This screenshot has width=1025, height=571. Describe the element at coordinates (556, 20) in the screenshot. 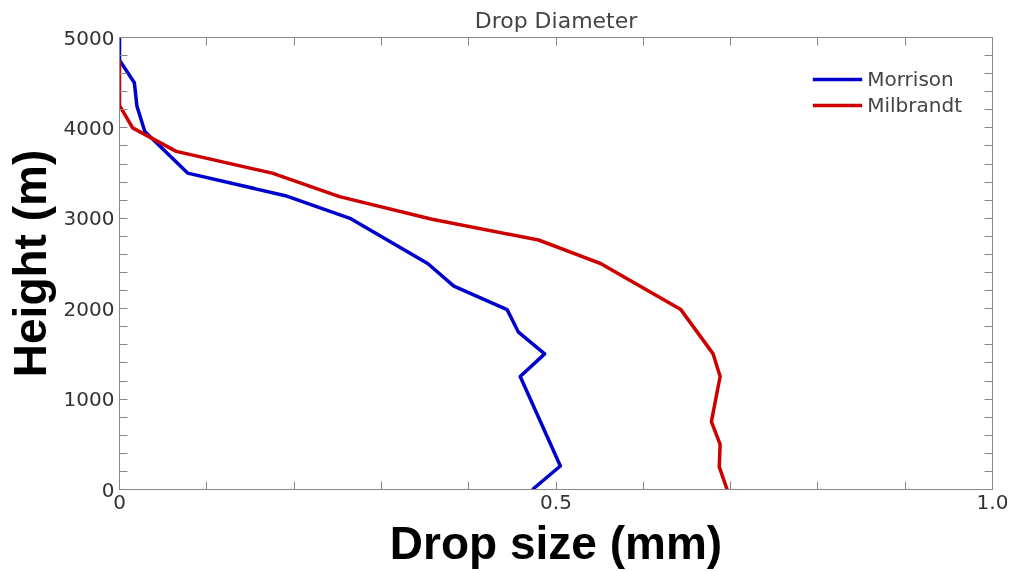

I see `chart-title: Drop Diameter` at that location.